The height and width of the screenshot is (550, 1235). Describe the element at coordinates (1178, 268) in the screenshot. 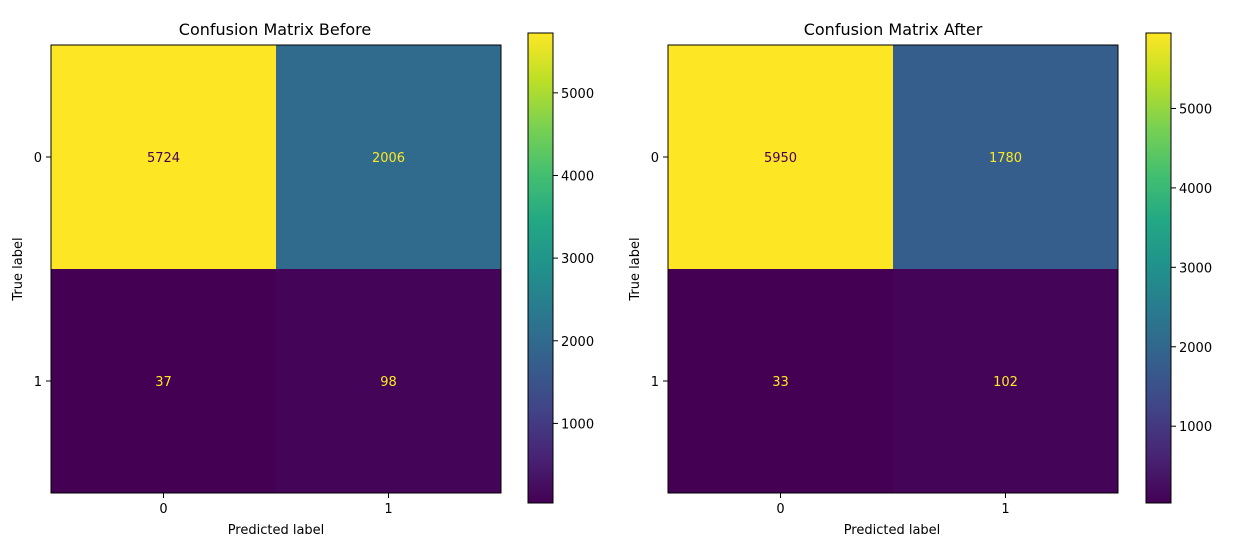

I see `colorbar-after: 1000 2000 3000 4000 5000` at that location.